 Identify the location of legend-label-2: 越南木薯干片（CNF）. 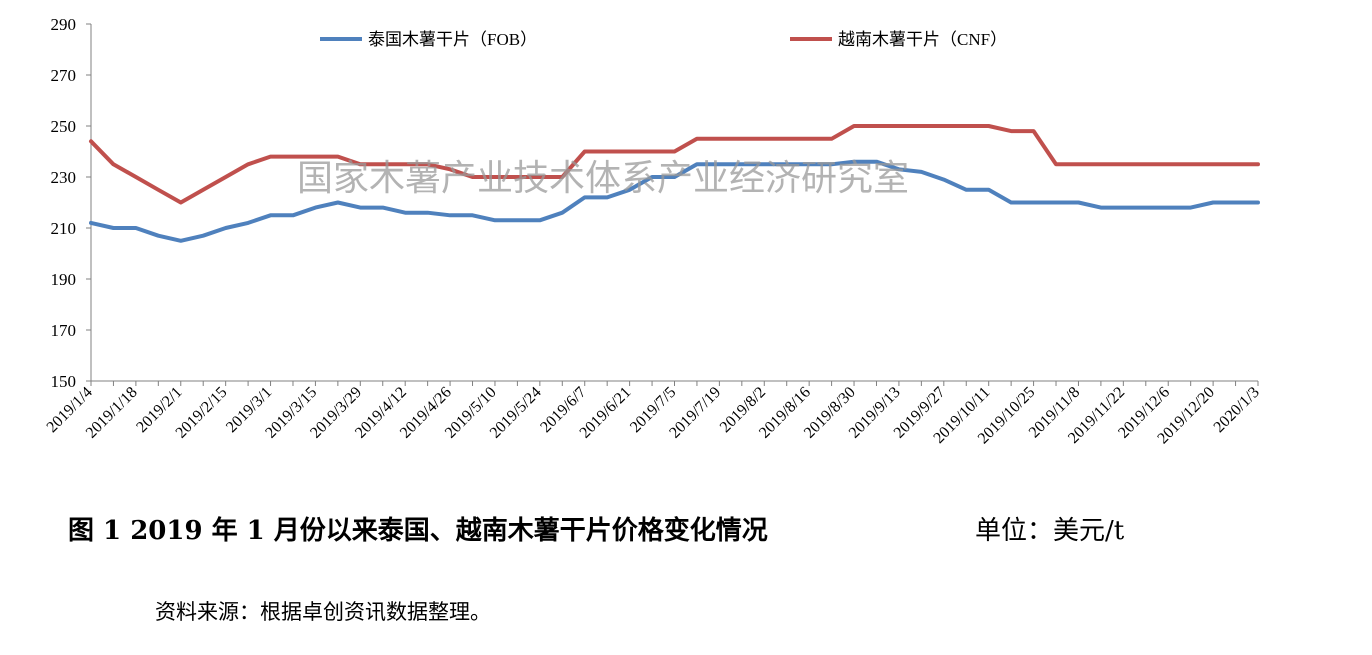
(922, 39).